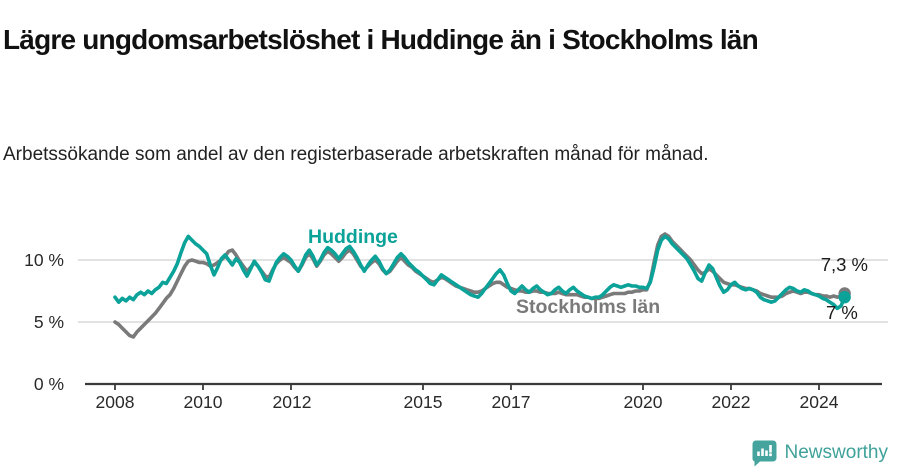 This screenshot has height=474, width=900. Describe the element at coordinates (643, 402) in the screenshot. I see `x-tick-2020: 2020` at that location.